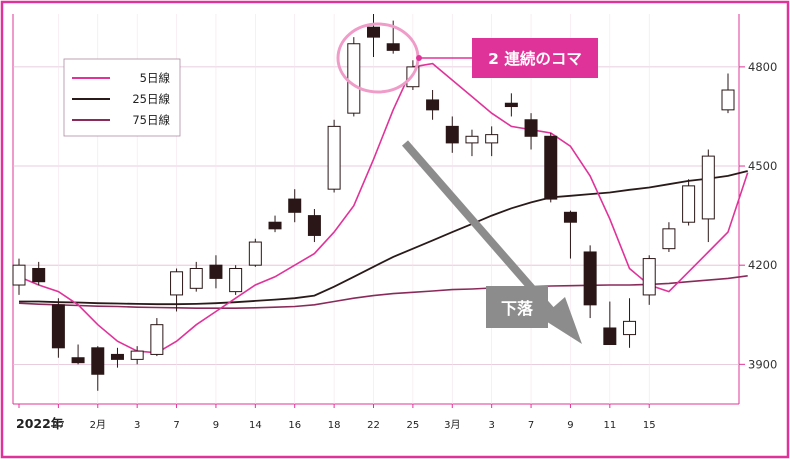 This screenshot has width=790, height=459. What do you see at coordinates (383, 292) in the screenshot?
I see `ma75-line` at bounding box center [383, 292].